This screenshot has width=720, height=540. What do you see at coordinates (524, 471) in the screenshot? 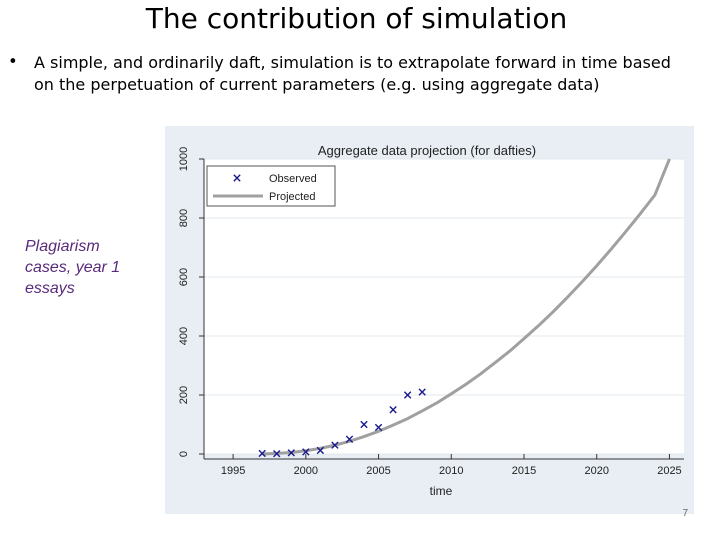
I see `x-tick-label: 2015` at bounding box center [524, 471].